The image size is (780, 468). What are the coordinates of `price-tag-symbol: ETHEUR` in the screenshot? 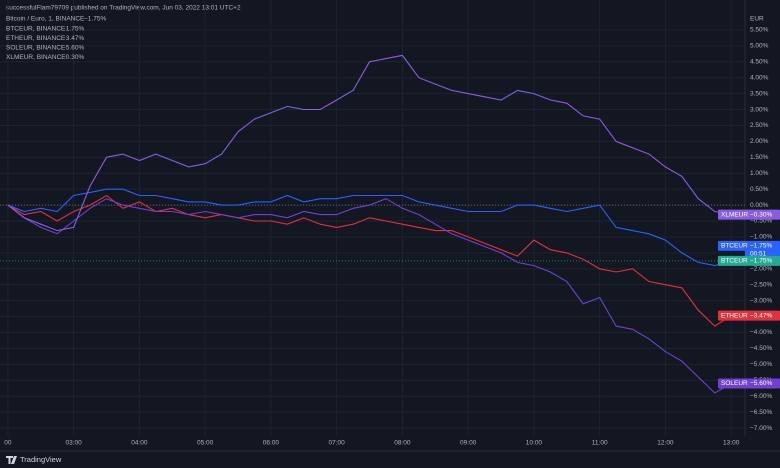 It's located at (734, 315).